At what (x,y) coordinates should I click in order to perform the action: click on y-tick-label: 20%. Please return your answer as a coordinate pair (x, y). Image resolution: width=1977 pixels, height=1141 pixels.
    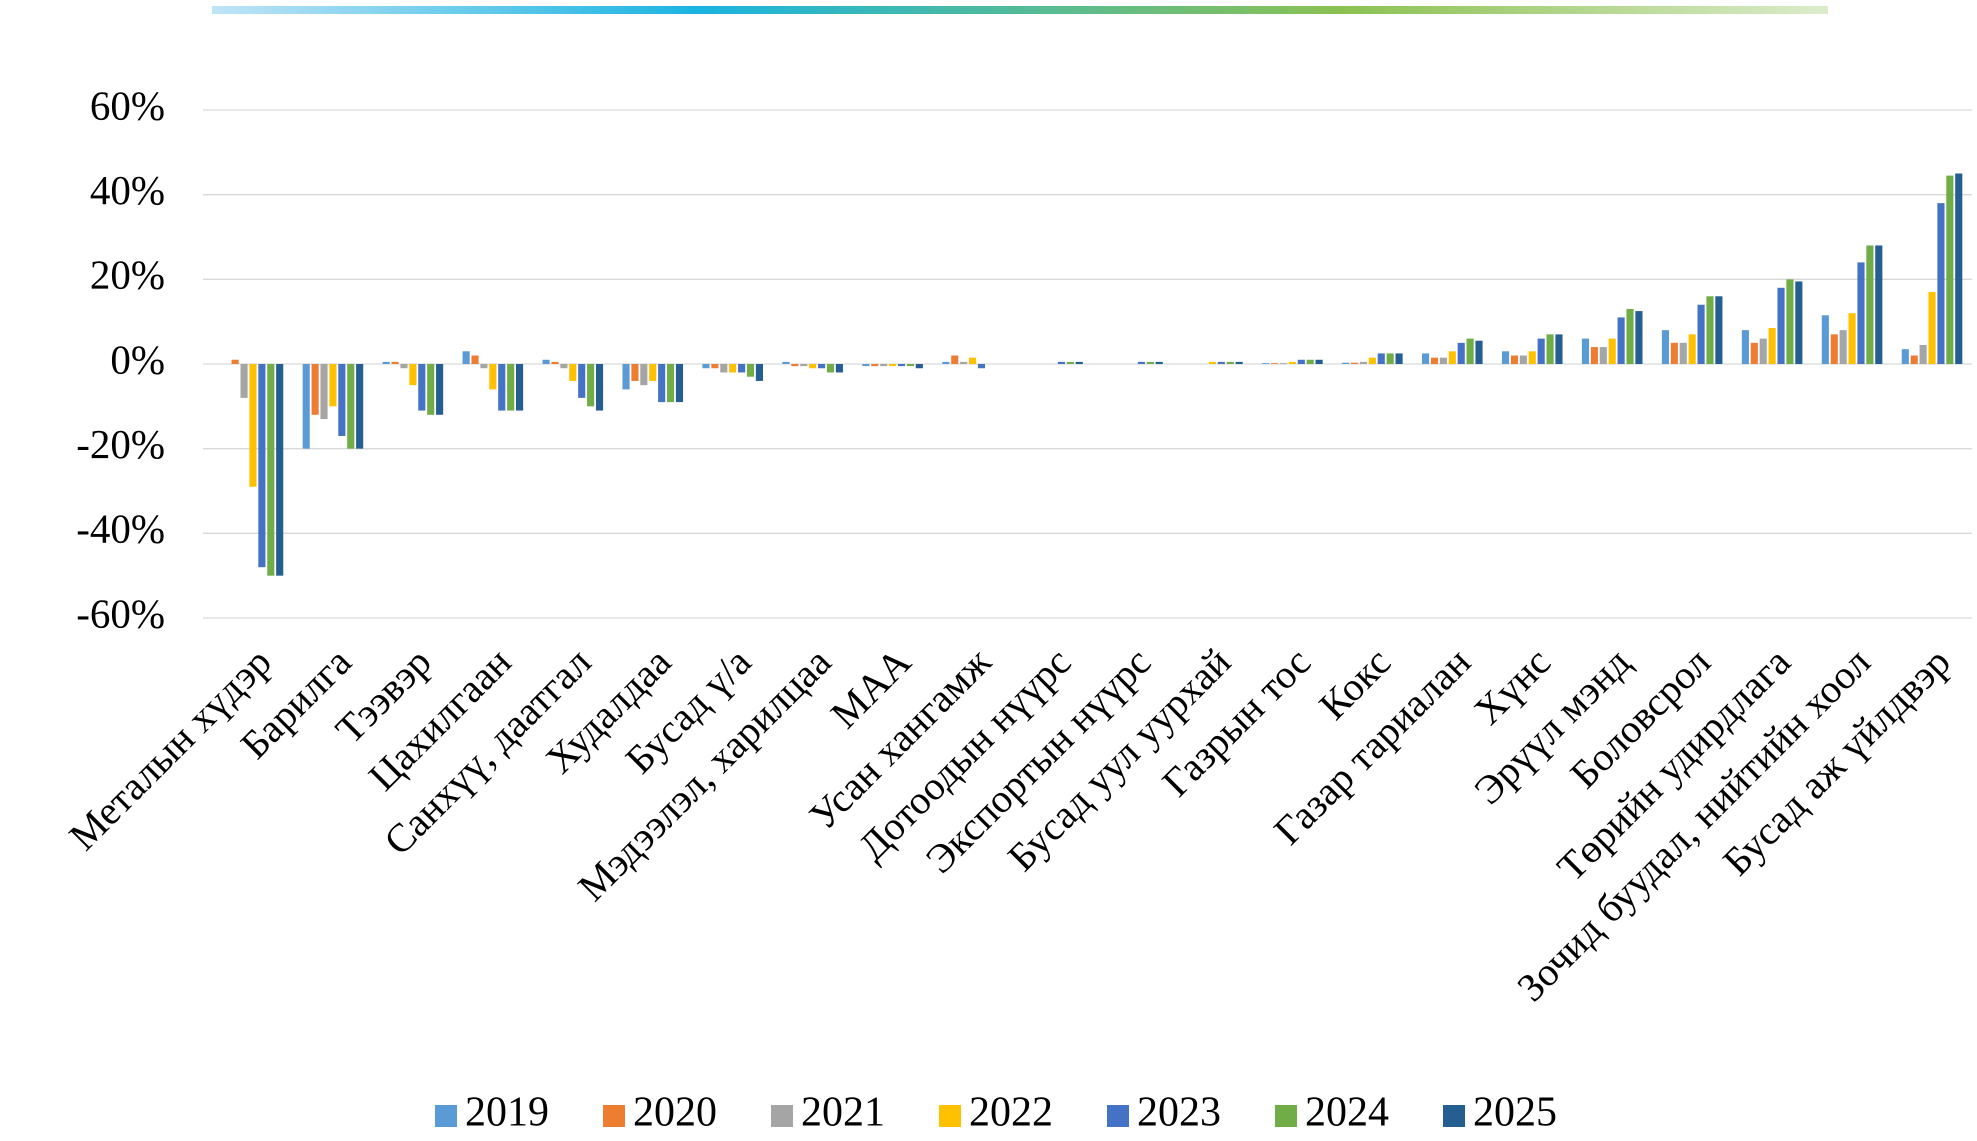
    Looking at the image, I should click on (127, 275).